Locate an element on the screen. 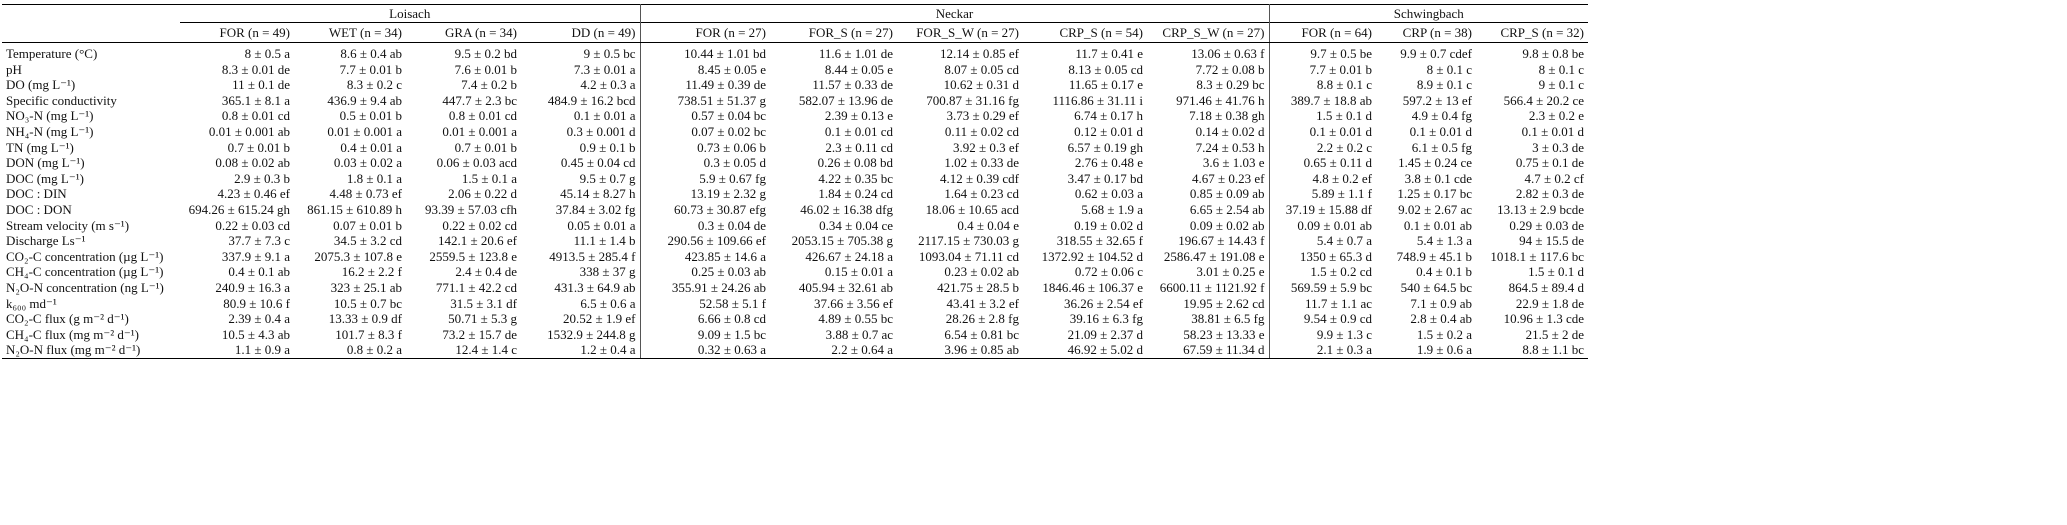  table-cell: 1846.46 ± 106.37 e is located at coordinates (1092, 287).